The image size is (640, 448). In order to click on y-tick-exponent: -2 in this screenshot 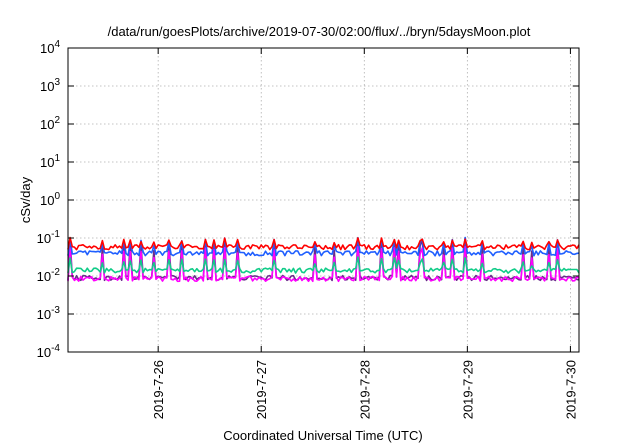, I will do `click(55, 272)`.